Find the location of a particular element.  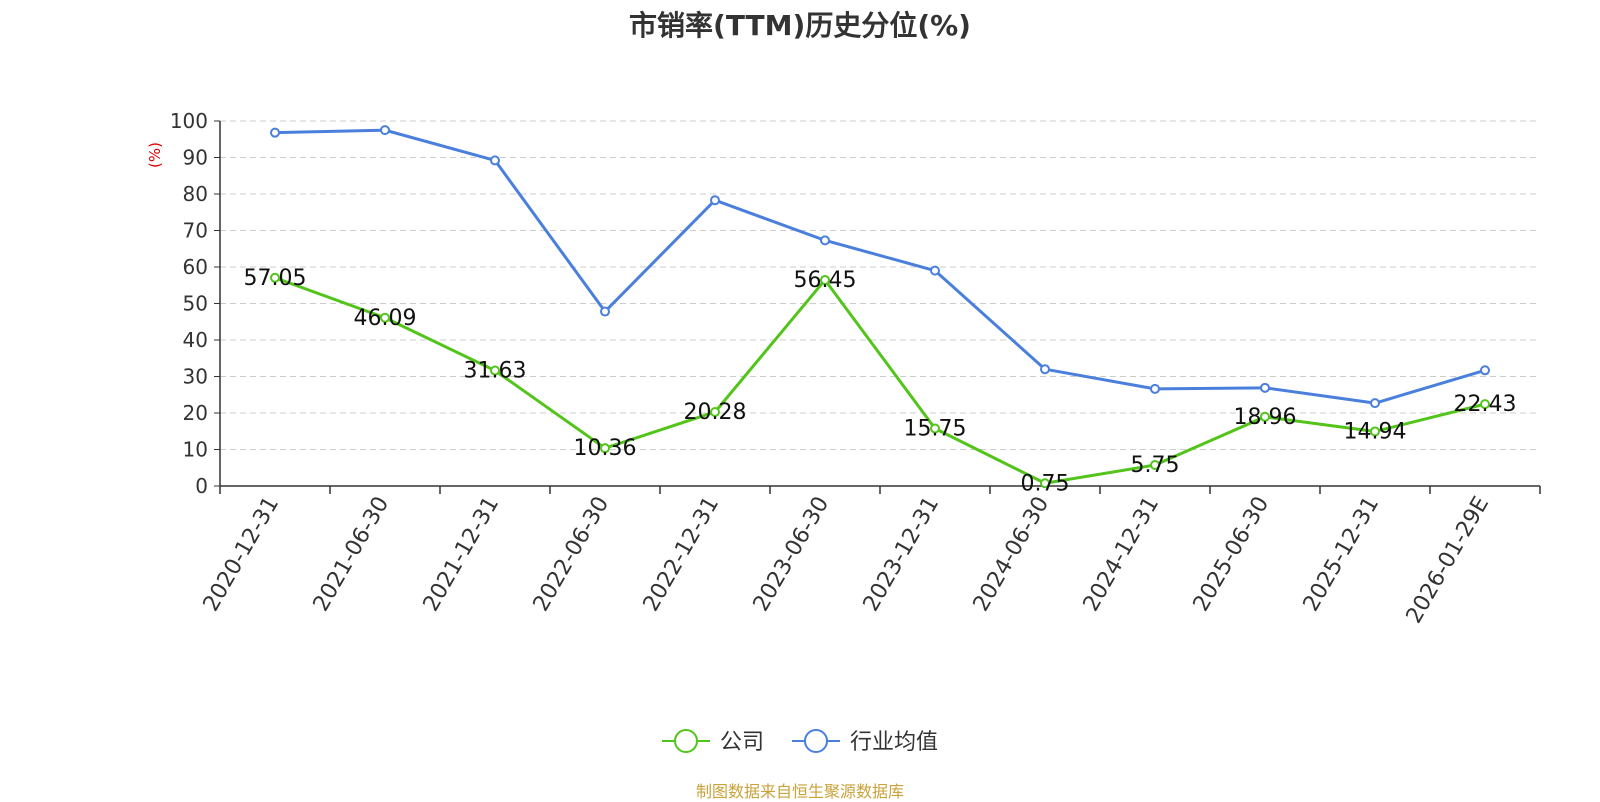

data-label: 56.45 is located at coordinates (825, 280).